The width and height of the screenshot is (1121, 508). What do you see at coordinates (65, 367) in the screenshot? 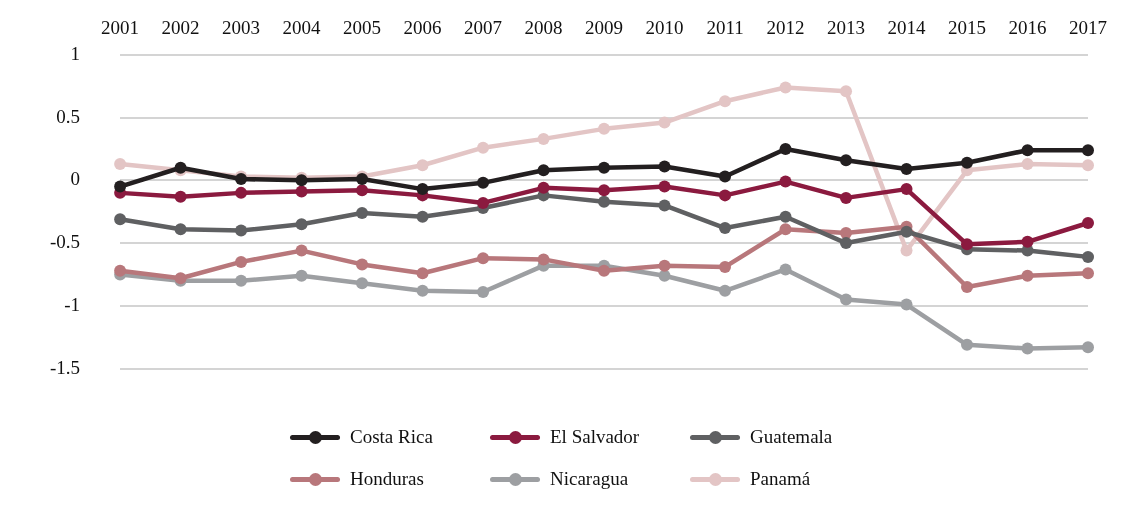
I see `y-tick-label: -1.5` at bounding box center [65, 367].